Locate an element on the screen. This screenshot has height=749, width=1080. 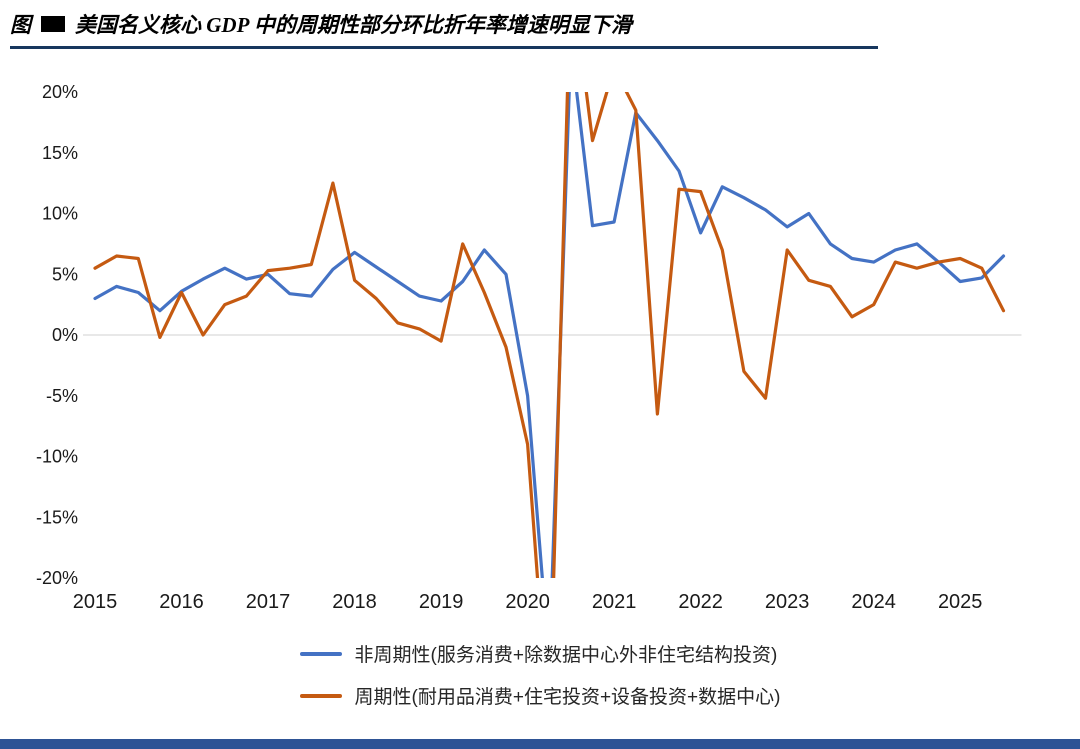
y-axis-tick-label: 0% is located at coordinates (65, 335).